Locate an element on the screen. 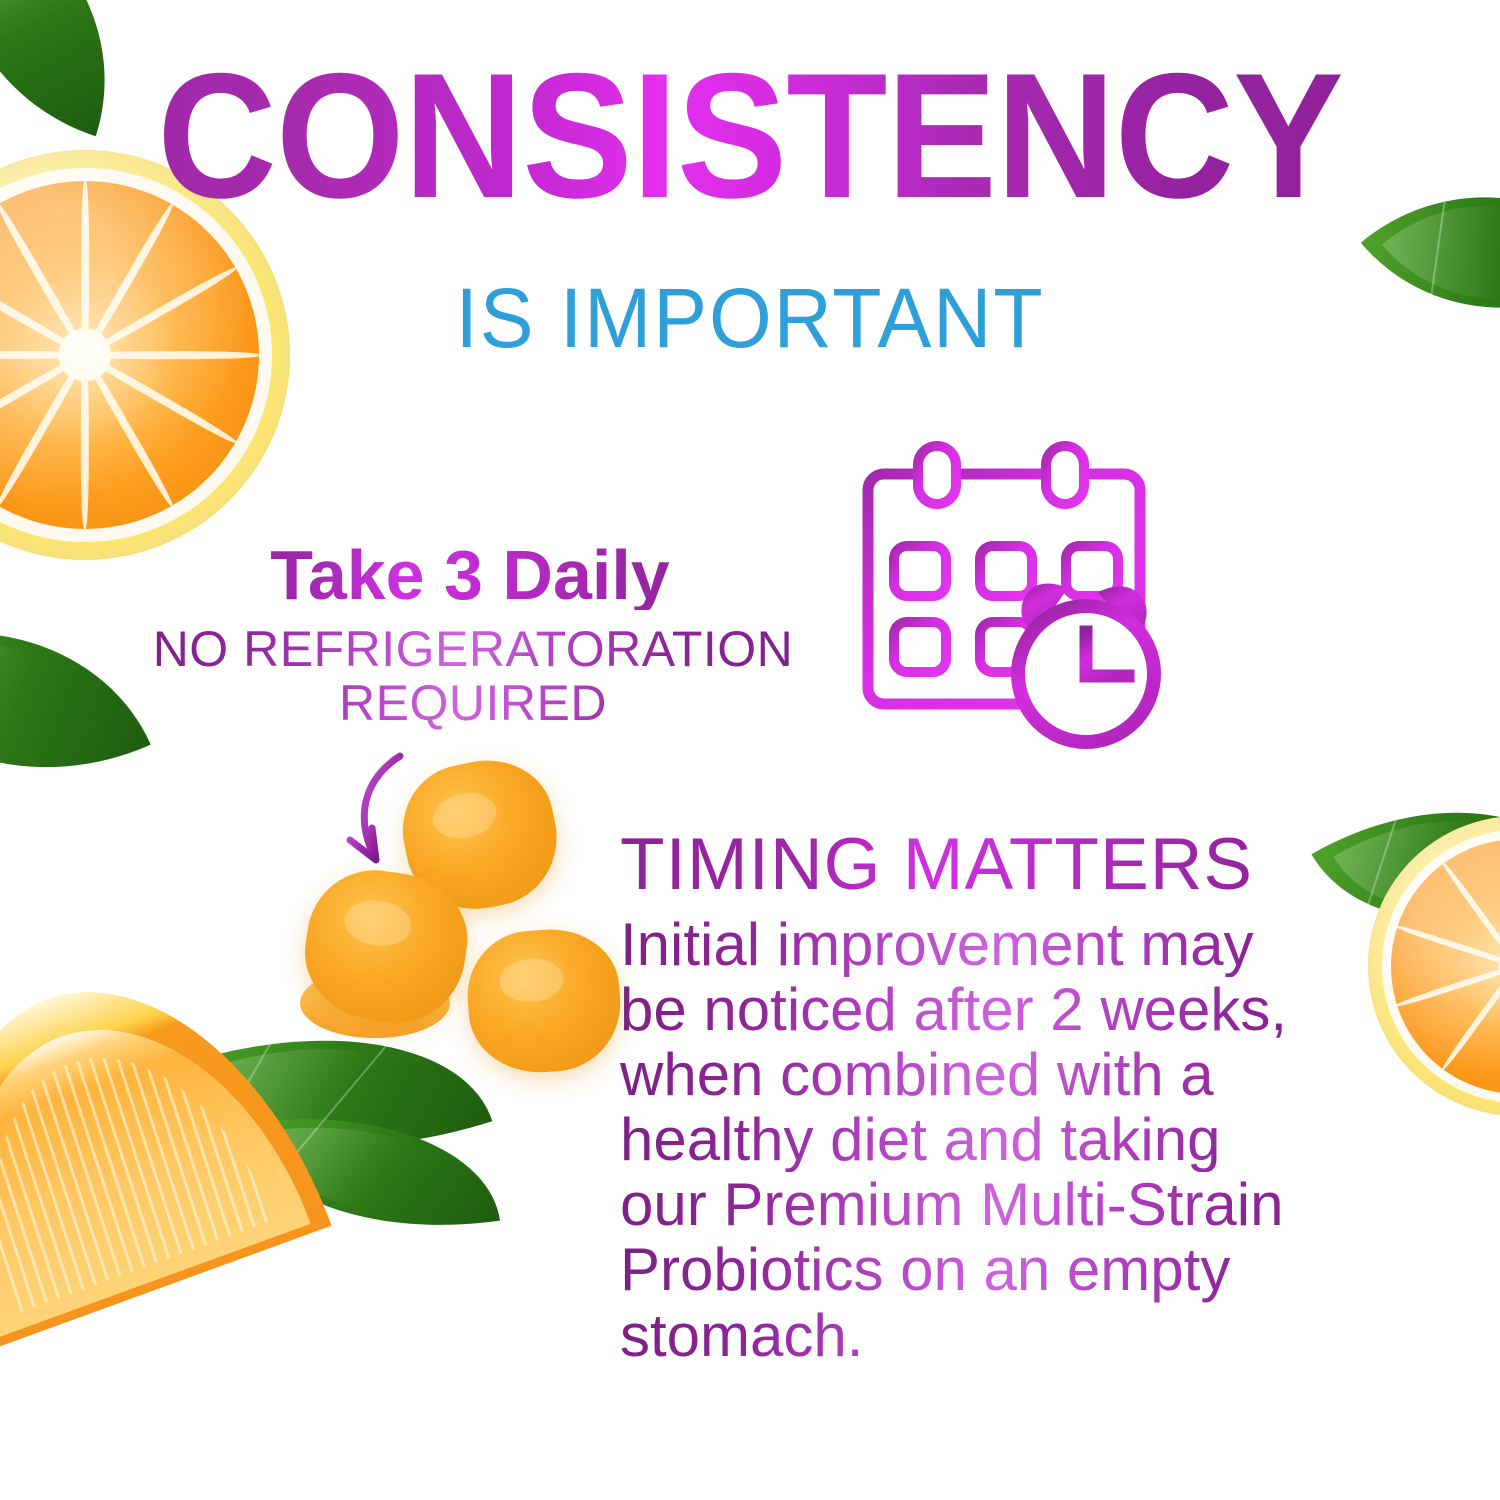 The height and width of the screenshot is (1500, 1500). timing-body-line: stomach. is located at coordinates (1015, 1334).